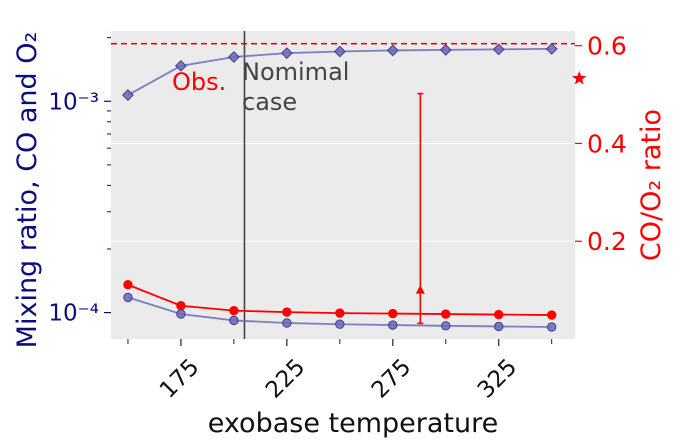 This screenshot has height=448, width=679. I want to click on x-tick-label: 225, so click(285, 378).